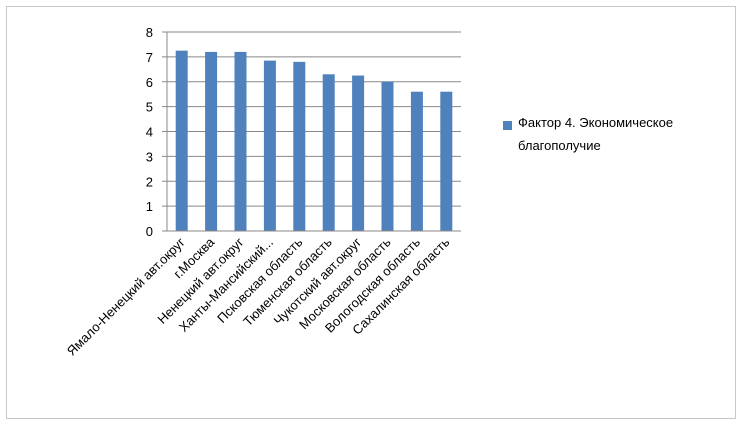 The height and width of the screenshot is (425, 742). What do you see at coordinates (149, 82) in the screenshot?
I see `y-tick-label: 6` at bounding box center [149, 82].